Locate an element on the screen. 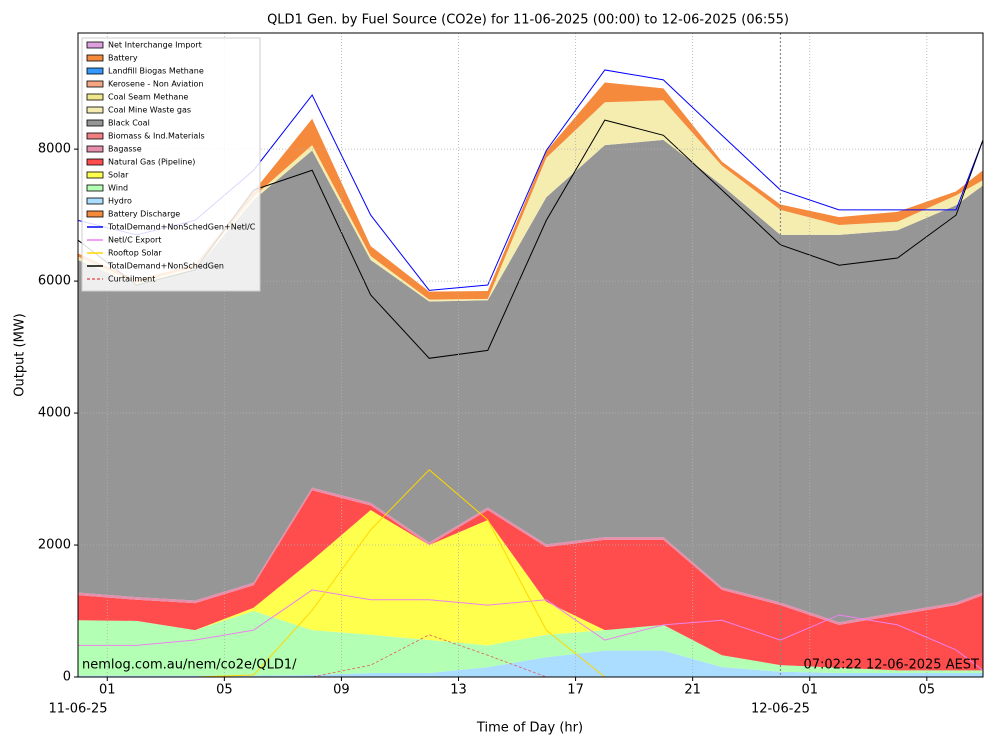  y-axis-label: Output (MW) is located at coordinates (20, 355).